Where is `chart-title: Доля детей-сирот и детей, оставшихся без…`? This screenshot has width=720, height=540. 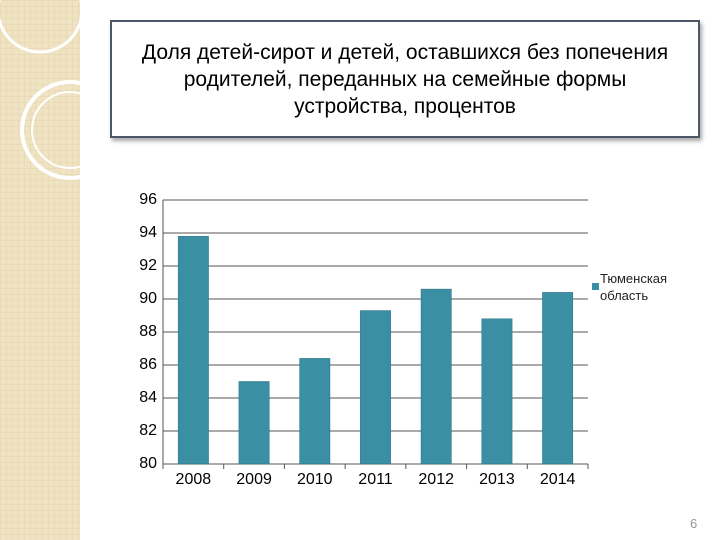 chart-title: Доля детей-сирот и детей, оставшихся без… is located at coordinates (405, 79).